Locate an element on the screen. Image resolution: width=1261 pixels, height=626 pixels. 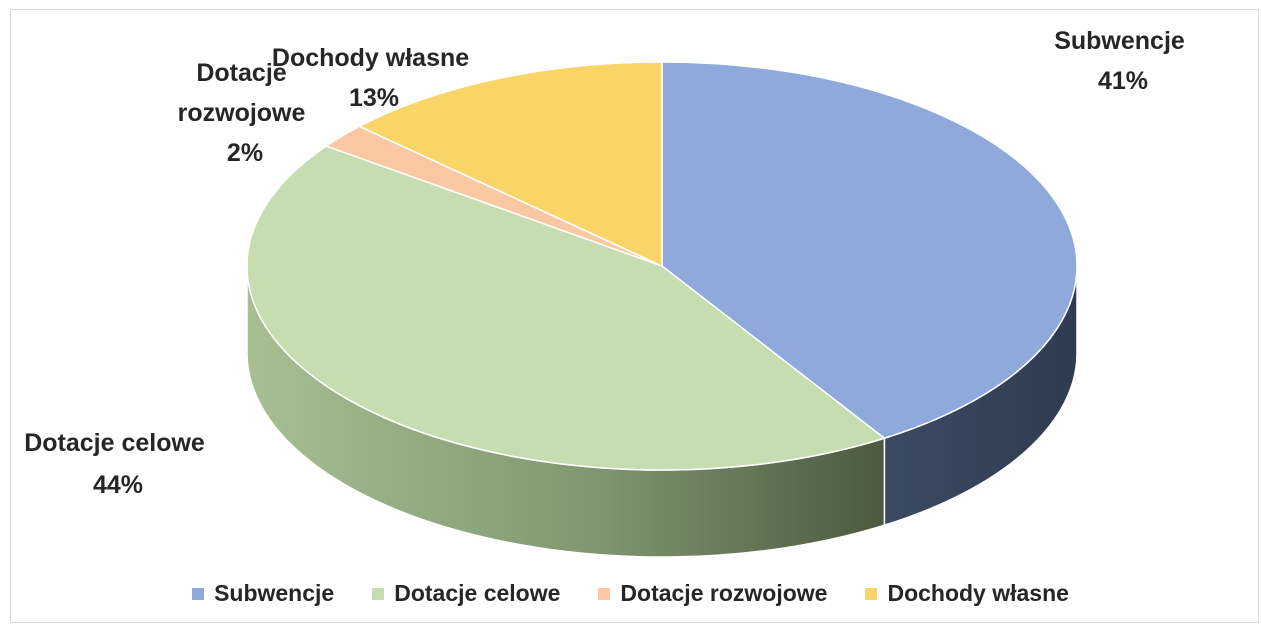
legend-item-dotacje-celowe: Dotacje celowe is located at coordinates (466, 593).